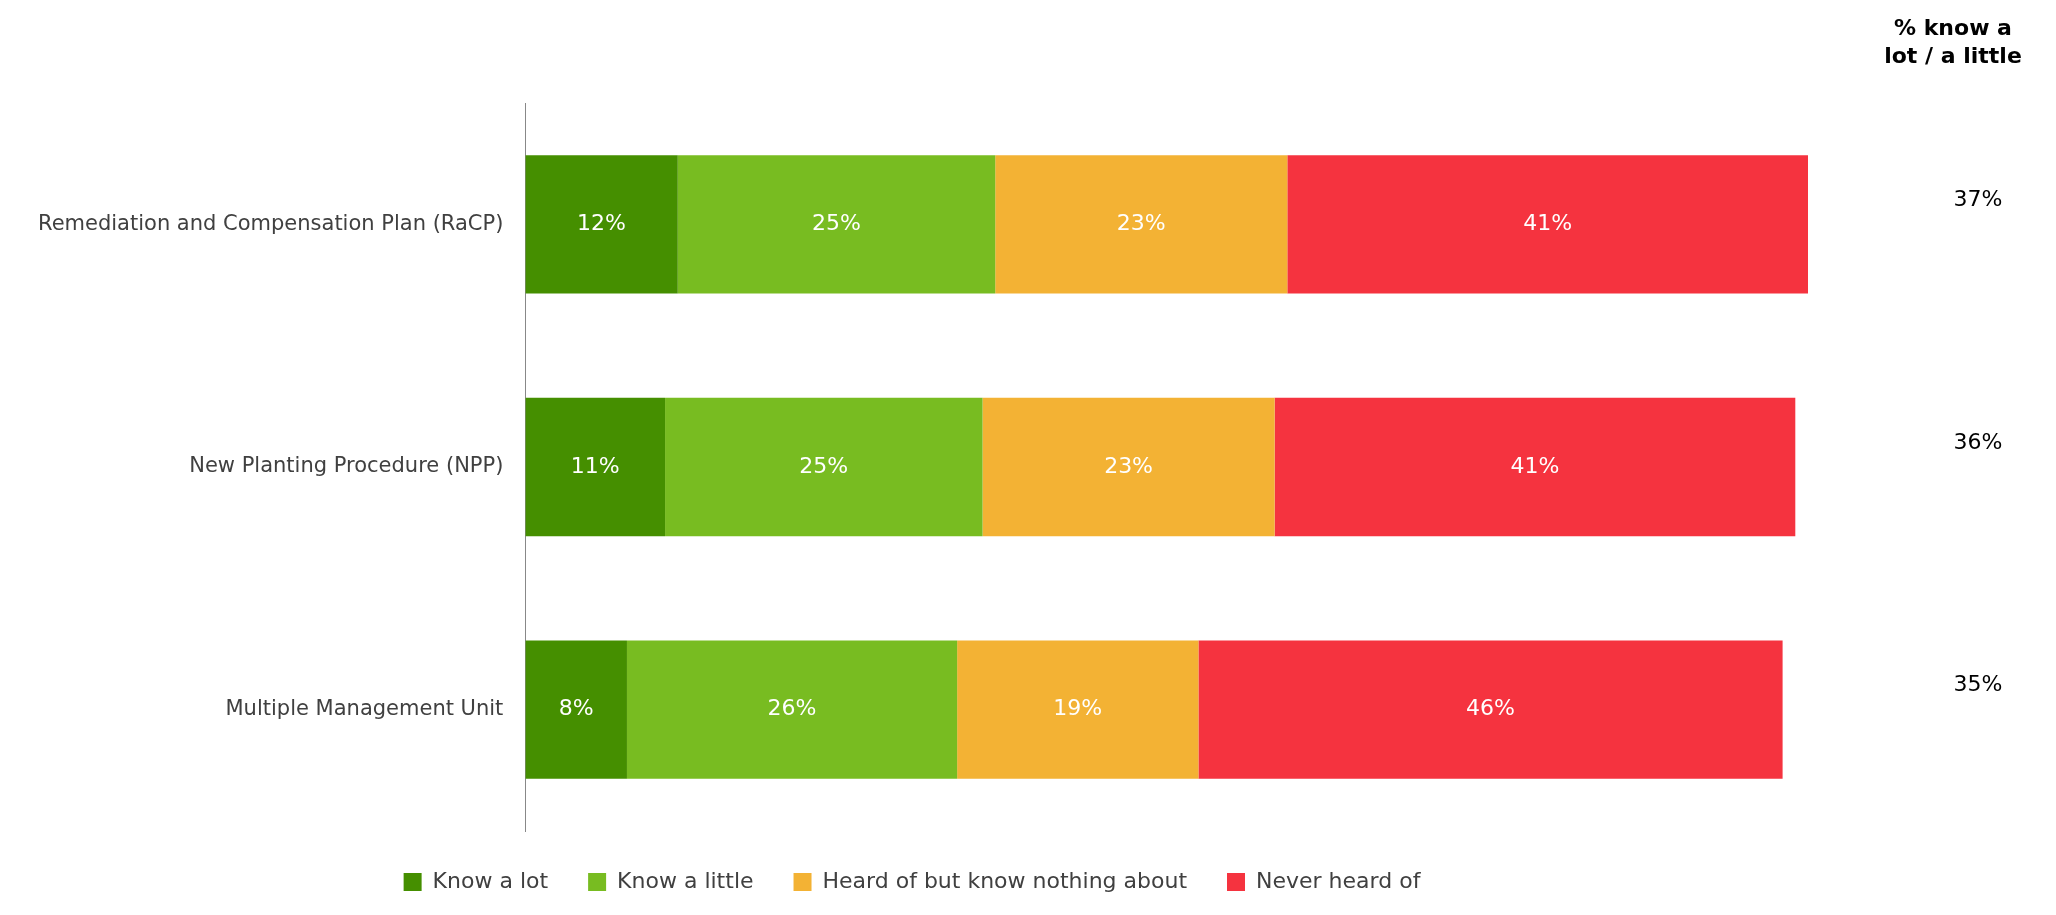  What do you see at coordinates (1978, 199) in the screenshot?
I see `text: 37%` at bounding box center [1978, 199].